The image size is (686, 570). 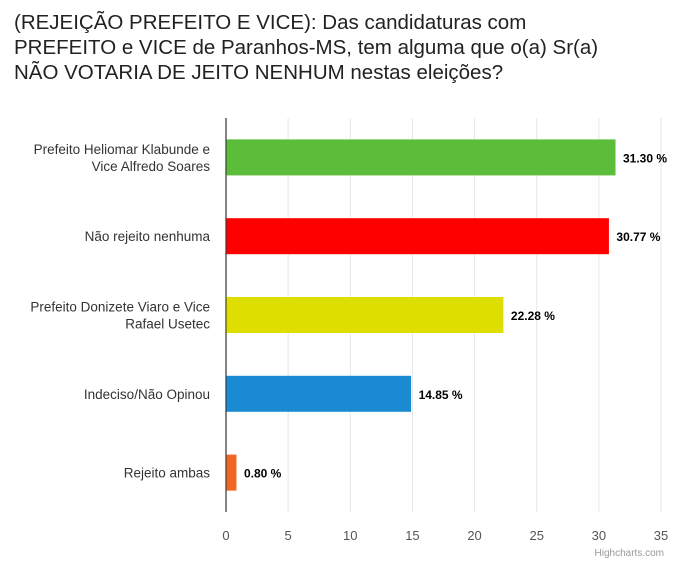 I want to click on data-label: 14.85 %, so click(x=441, y=395).